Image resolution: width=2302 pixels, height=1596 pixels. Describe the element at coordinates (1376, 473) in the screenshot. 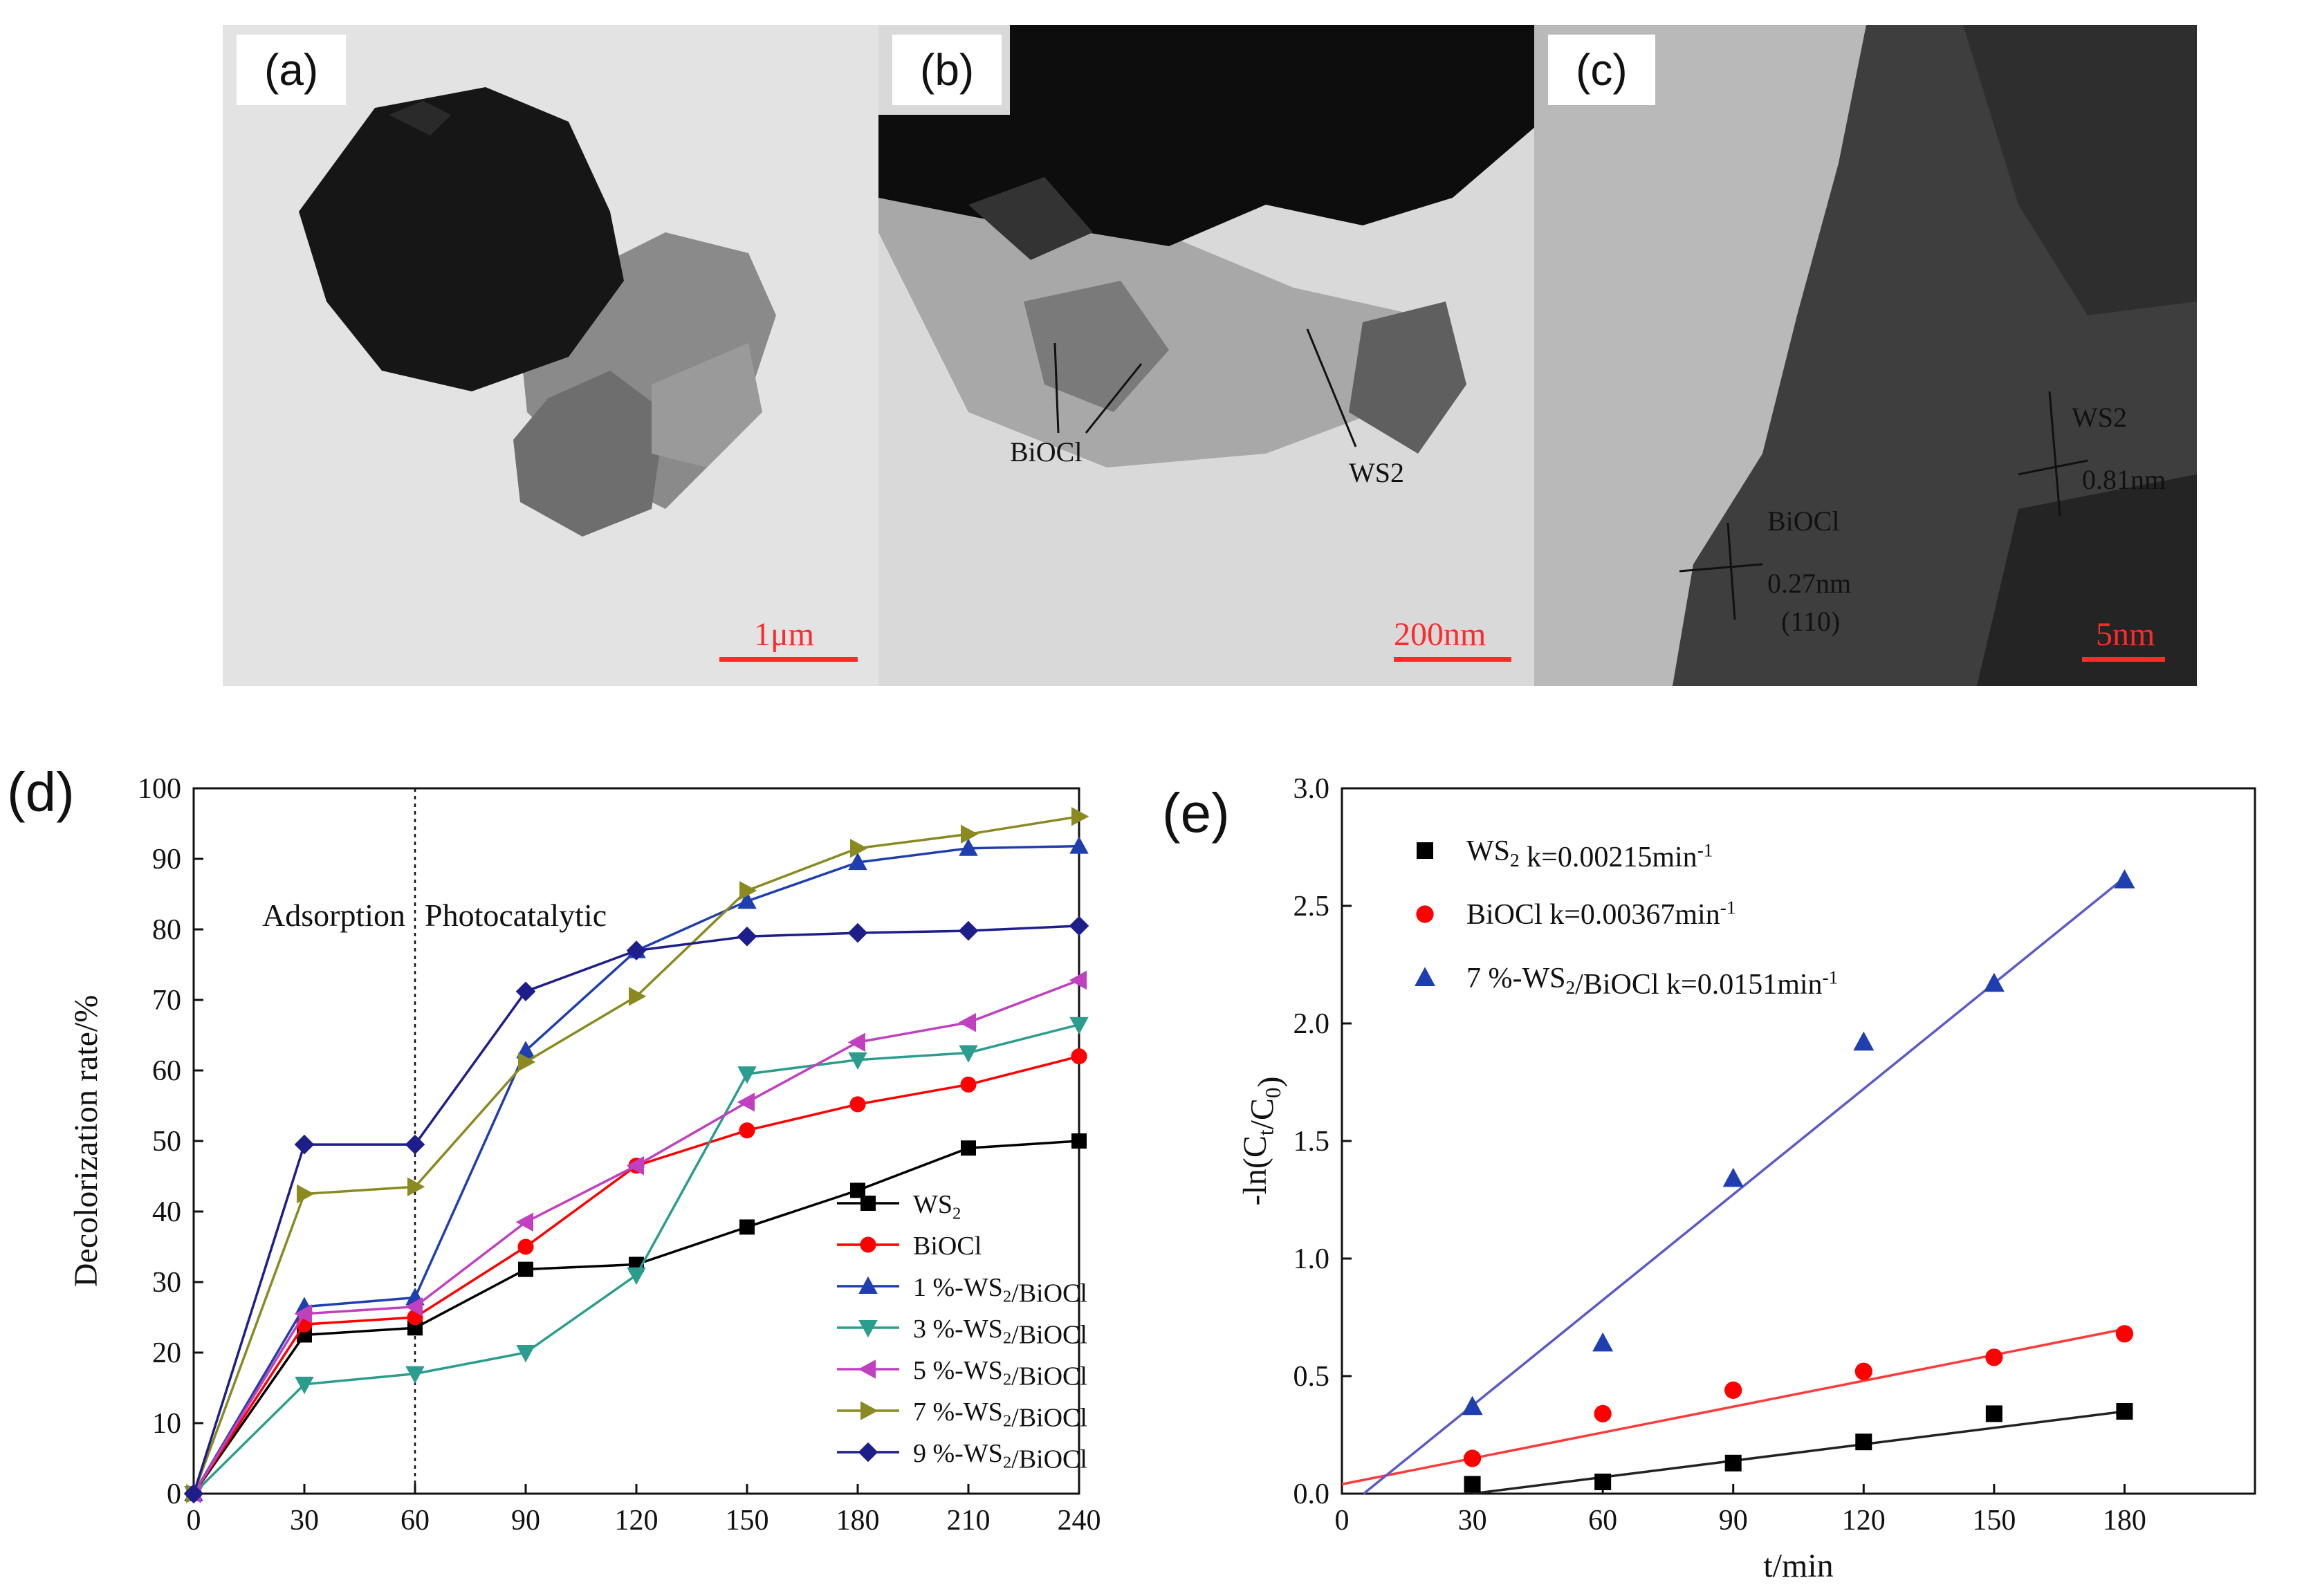

I see `annotation-ws2-b: WS2` at that location.